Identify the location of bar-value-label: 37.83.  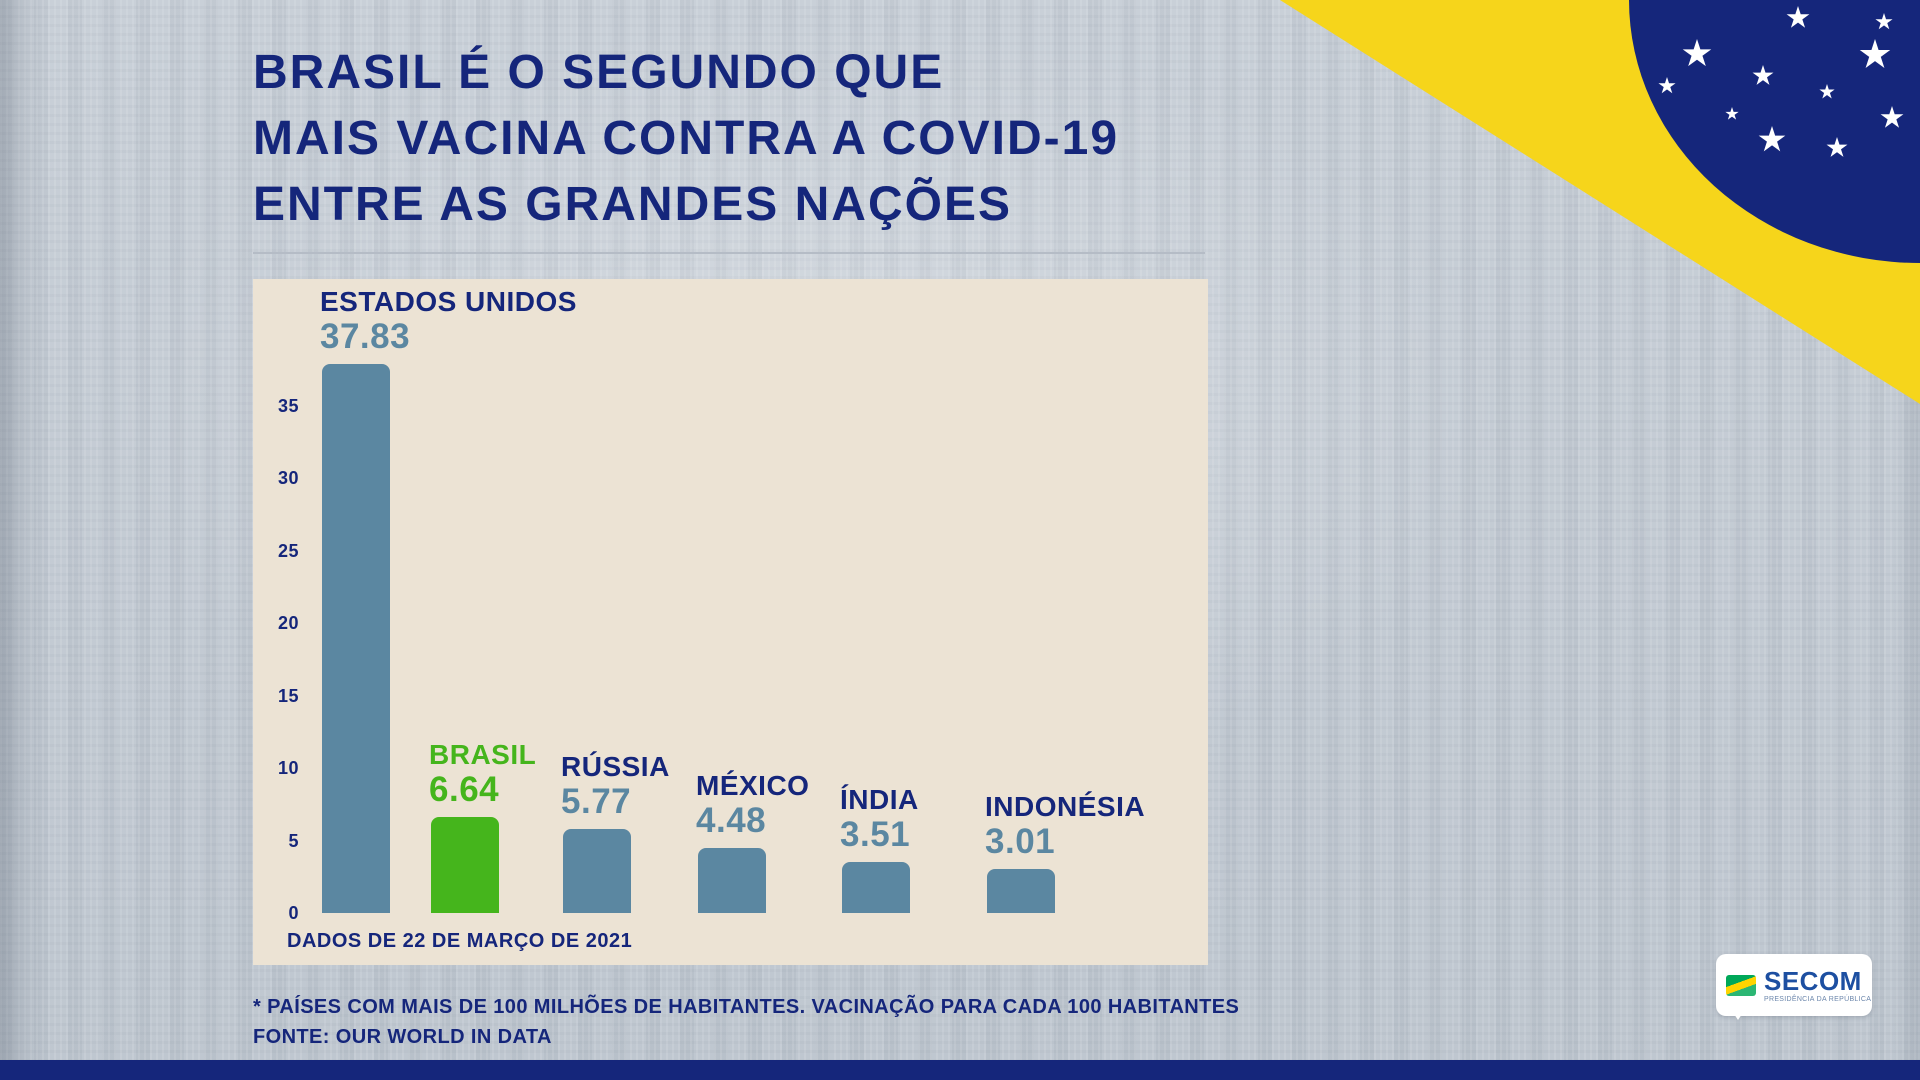
(365, 336).